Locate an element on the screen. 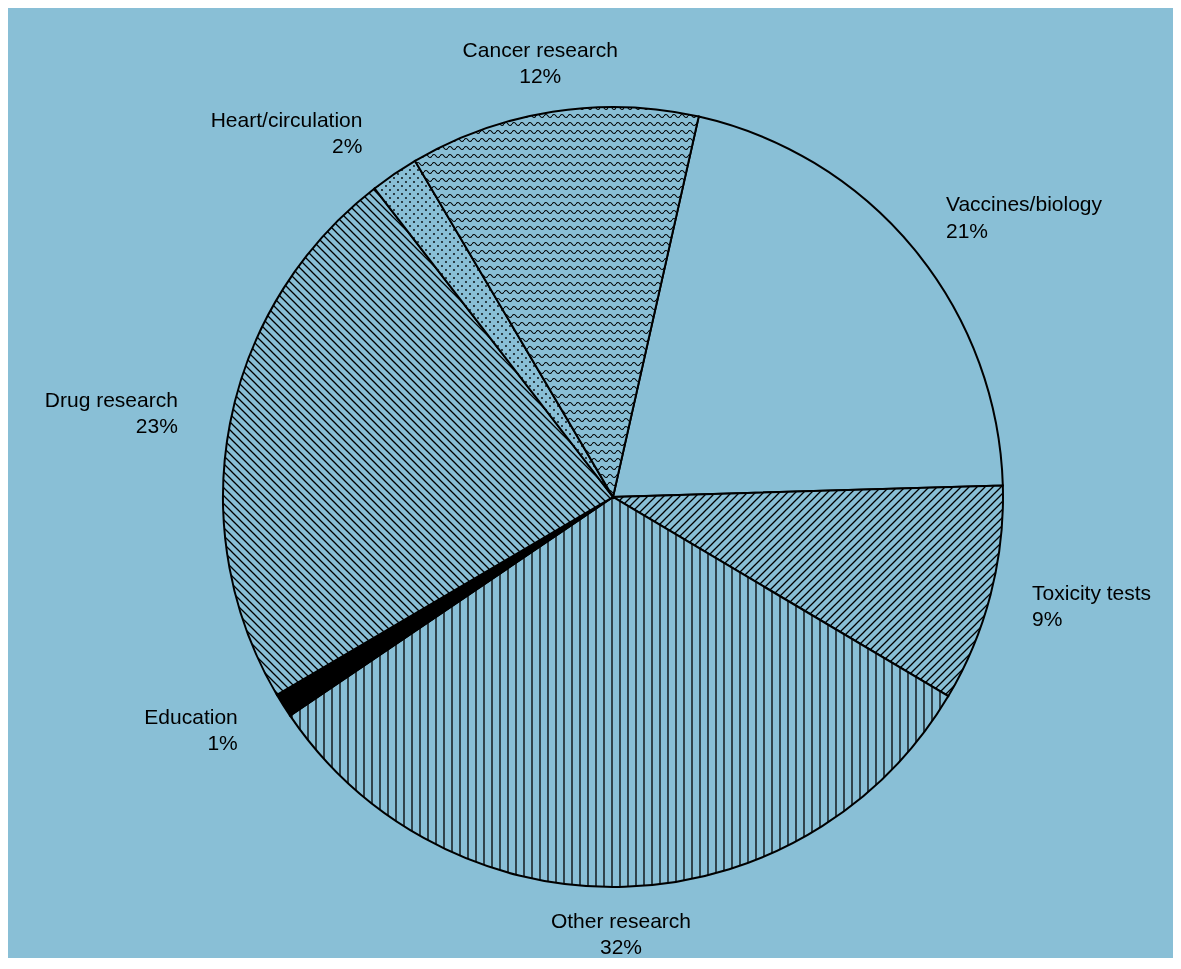 Image resolution: width=1181 pixels, height=969 pixels. slice-label: Drug research is located at coordinates (111, 400).